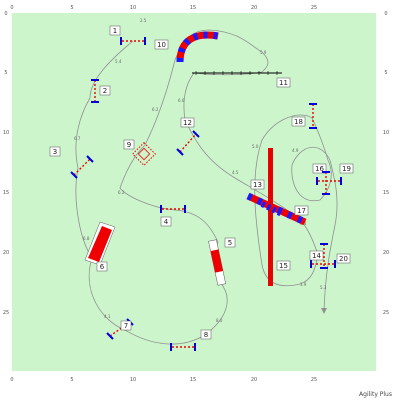 Image resolution: width=400 pixels, height=400 pixels. I want to click on obstacle-number: 19, so click(346, 169).